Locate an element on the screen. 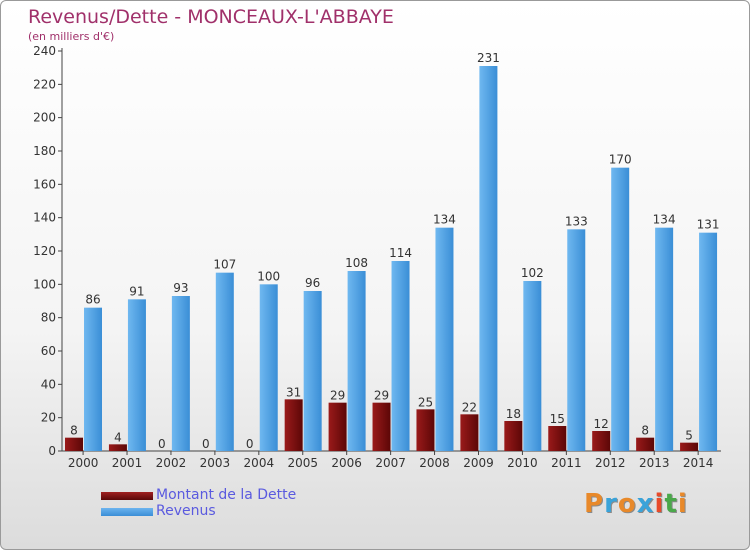 Image resolution: width=750 pixels, height=550 pixels. chart-title: Revenus/Dette - MONCEAUX-L'ABBAYE is located at coordinates (211, 17).